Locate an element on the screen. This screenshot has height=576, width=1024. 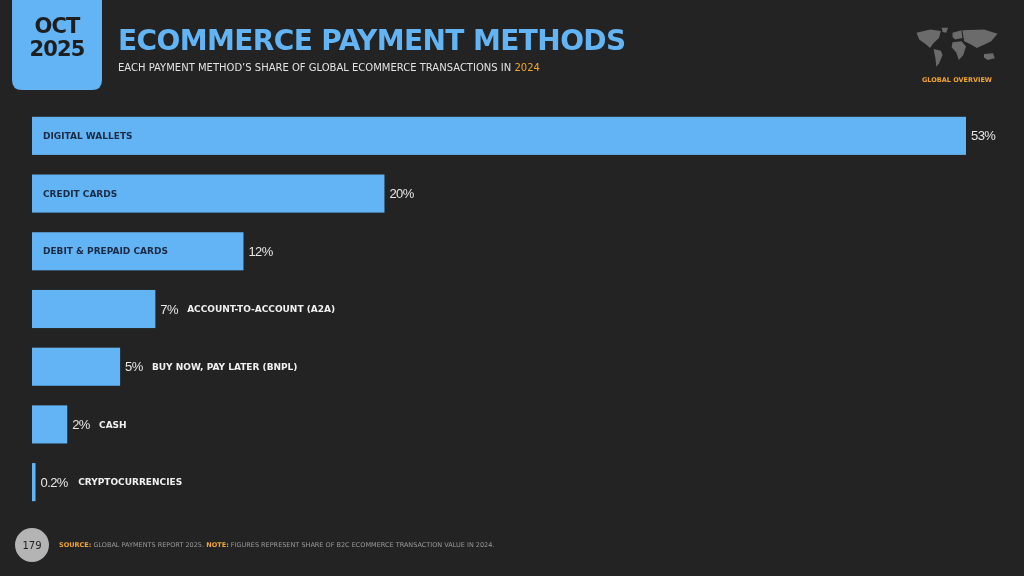
text: 179 is located at coordinates (32, 545).